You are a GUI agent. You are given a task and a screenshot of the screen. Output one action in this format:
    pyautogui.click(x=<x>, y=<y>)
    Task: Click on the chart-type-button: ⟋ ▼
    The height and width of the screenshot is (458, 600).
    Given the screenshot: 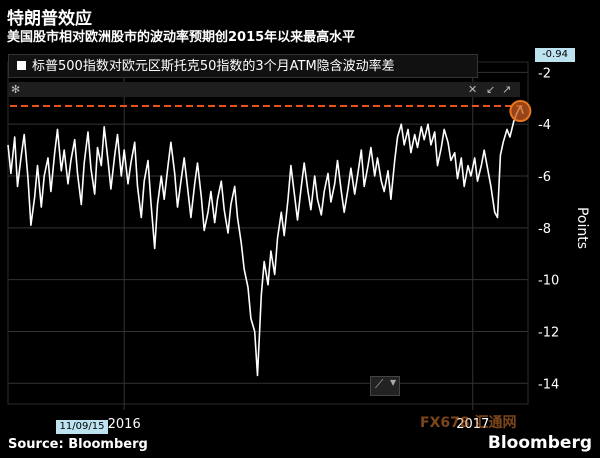 What is the action you would take?
    pyautogui.click(x=385, y=386)
    